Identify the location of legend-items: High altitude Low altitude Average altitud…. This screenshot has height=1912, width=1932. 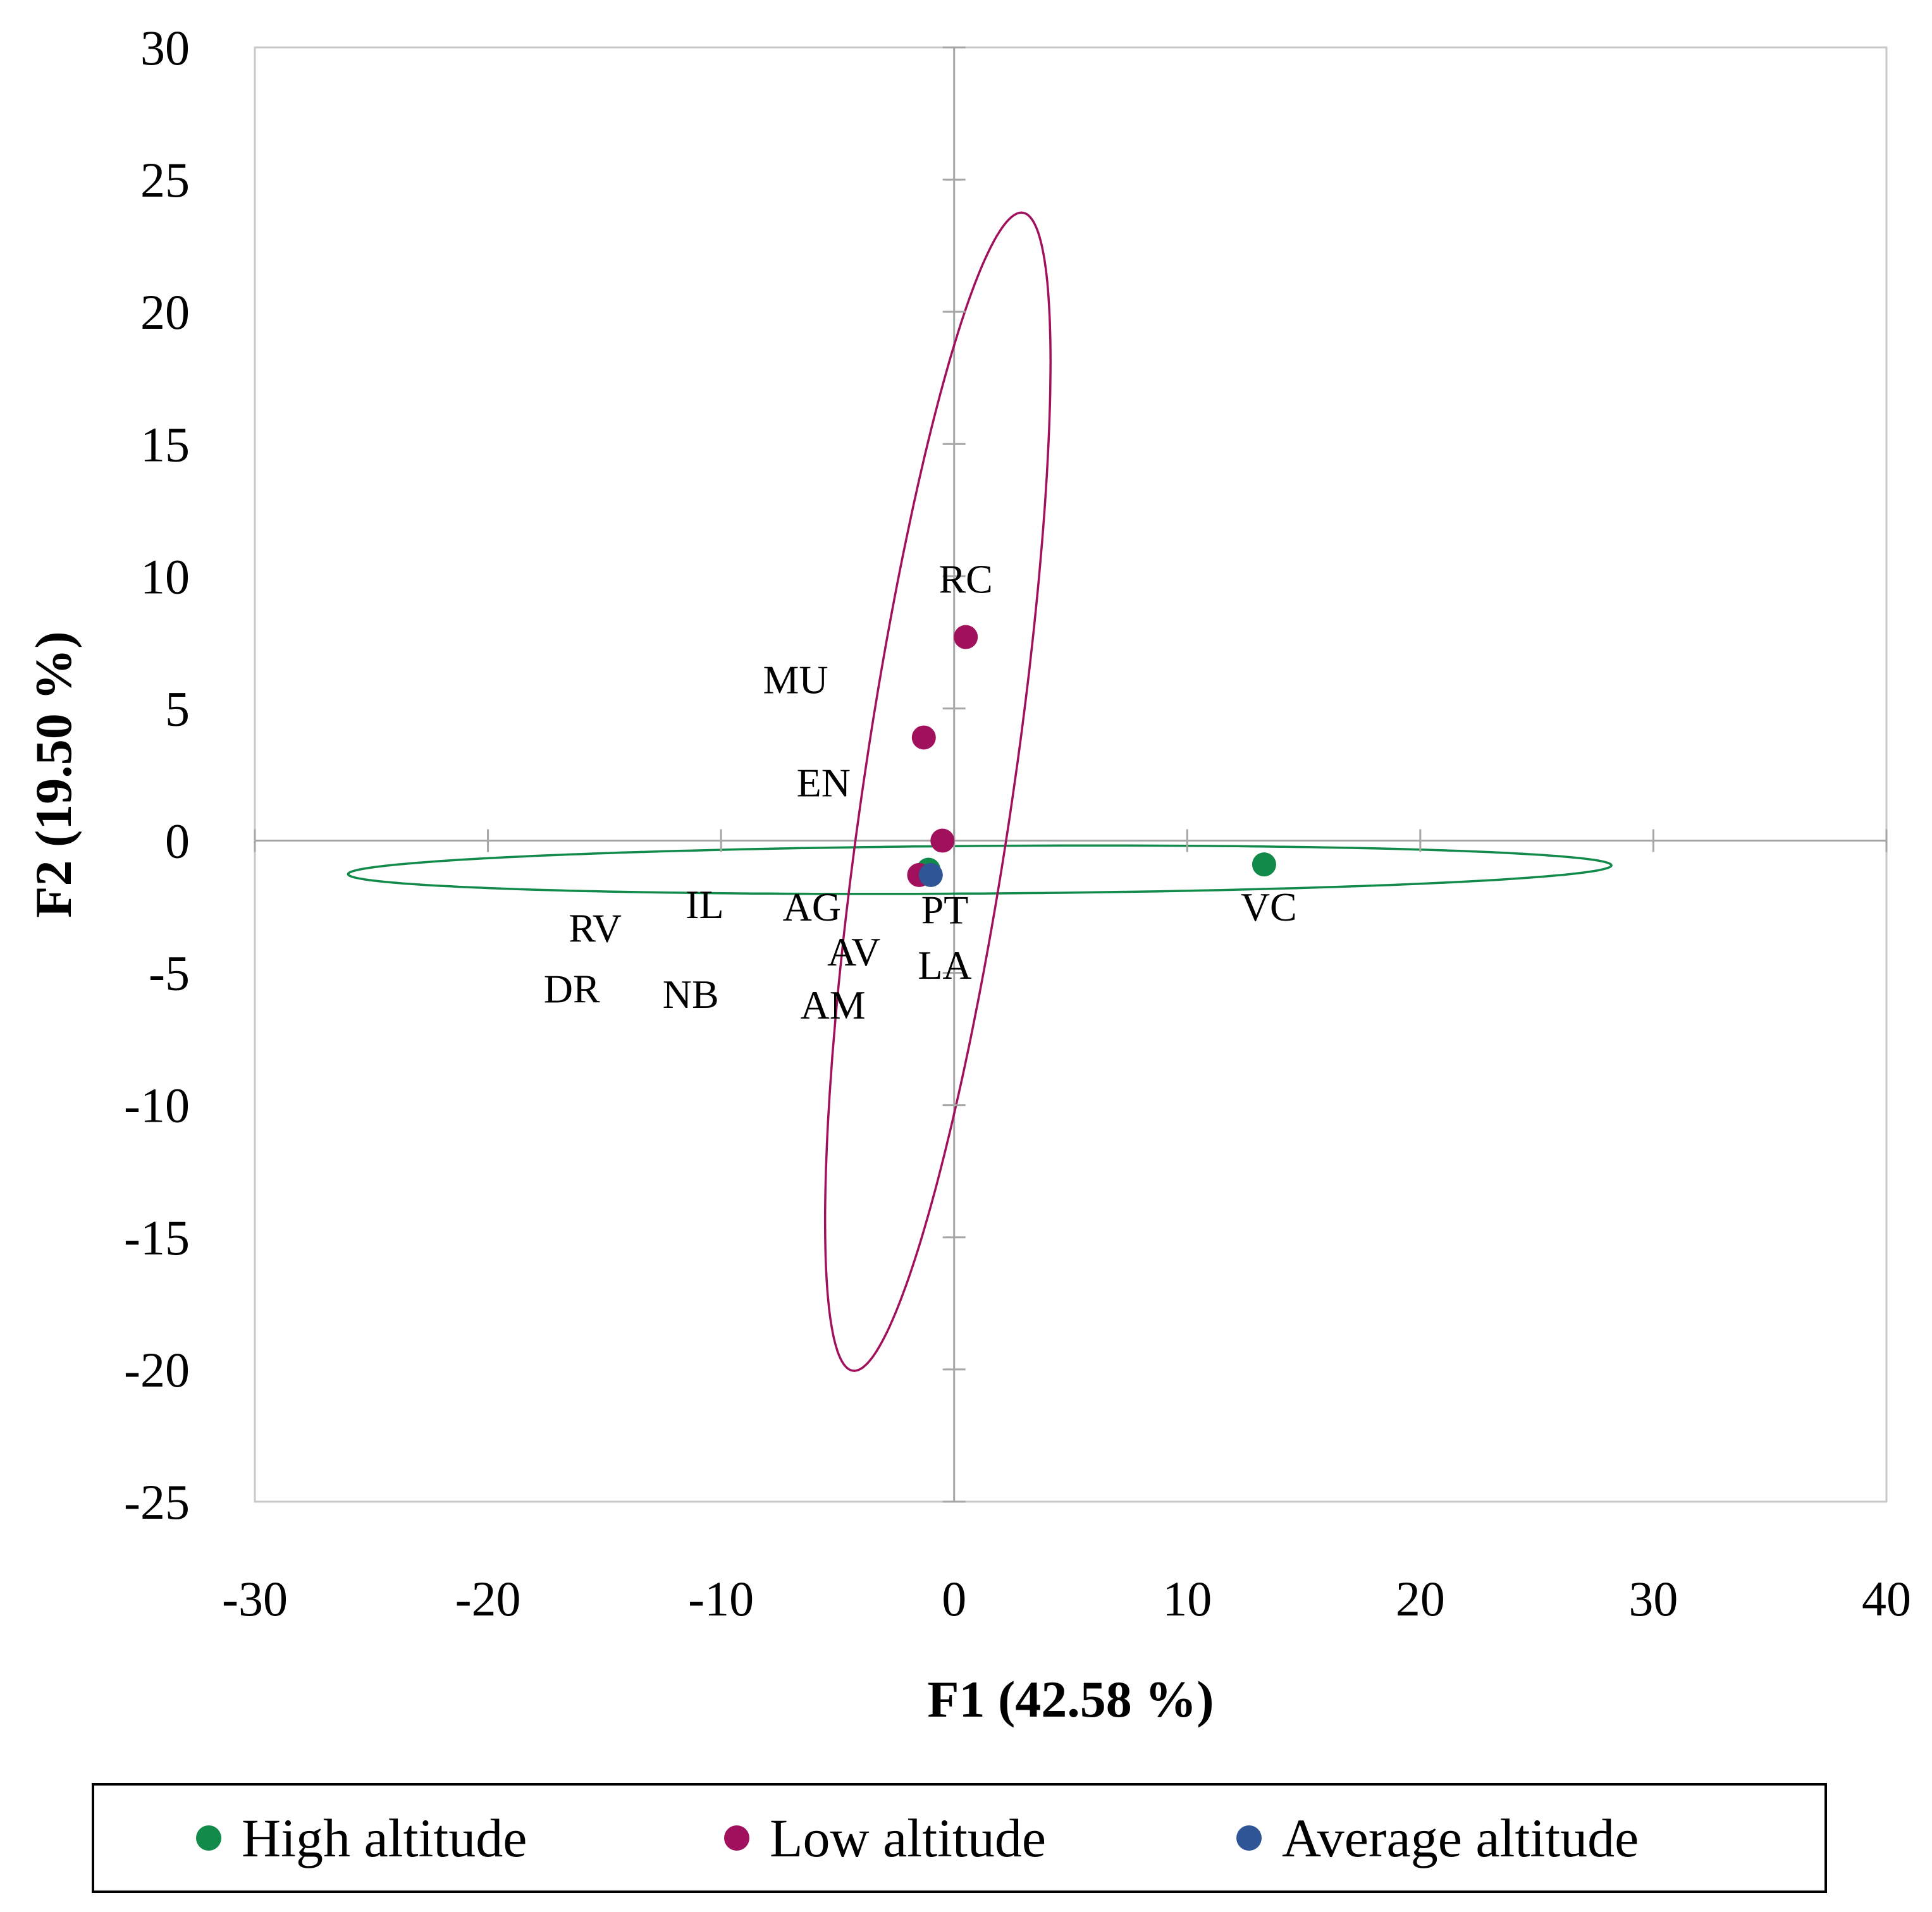
(917, 1838).